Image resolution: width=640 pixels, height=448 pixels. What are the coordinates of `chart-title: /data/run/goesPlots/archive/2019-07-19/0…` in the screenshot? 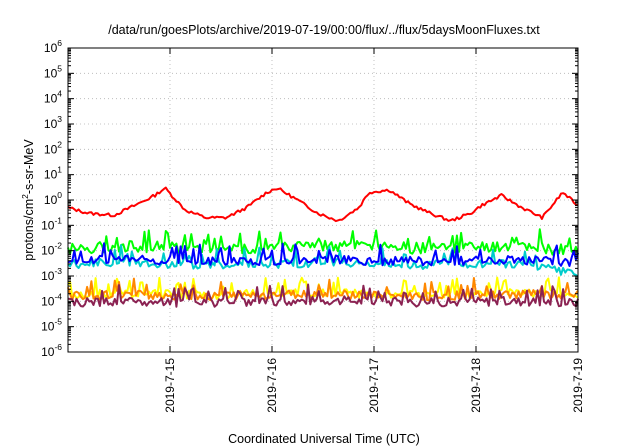 It's located at (324, 30).